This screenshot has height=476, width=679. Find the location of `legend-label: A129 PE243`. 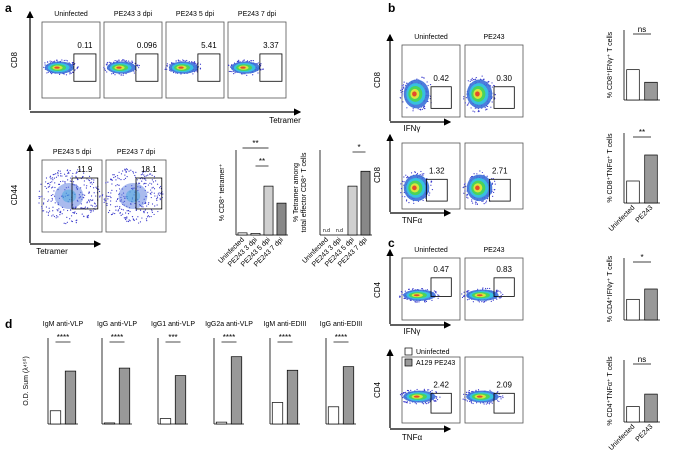

legend-label: A129 PE243 is located at coordinates (435, 363).